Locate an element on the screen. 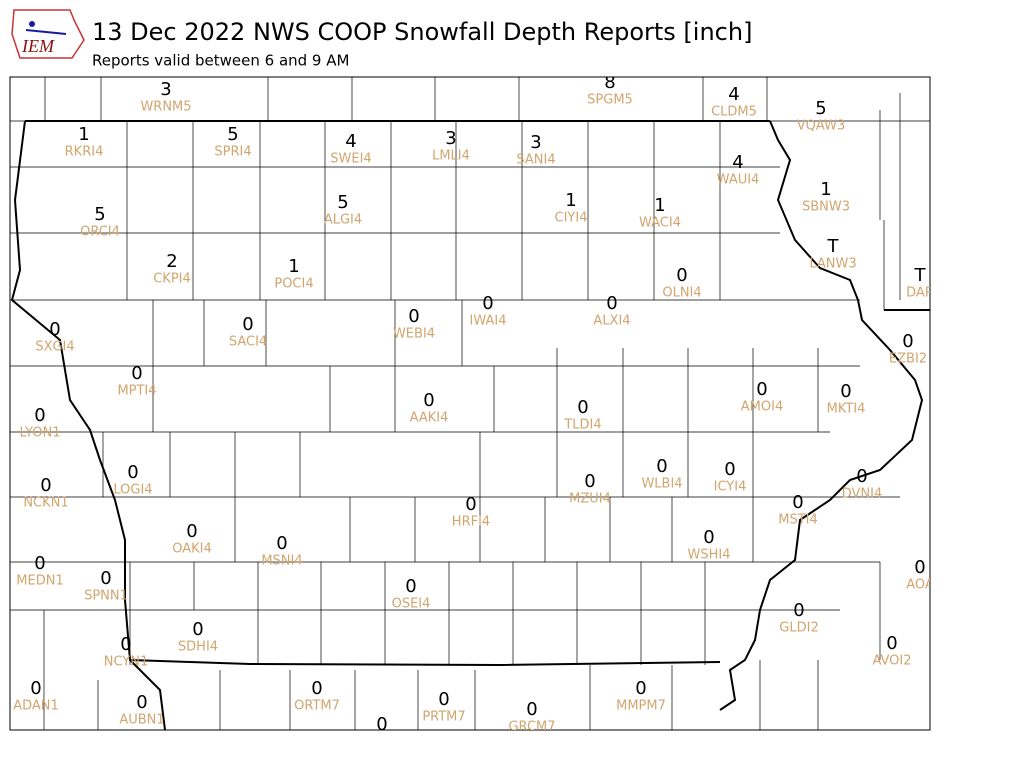  station-id: ICYI4 is located at coordinates (730, 487).